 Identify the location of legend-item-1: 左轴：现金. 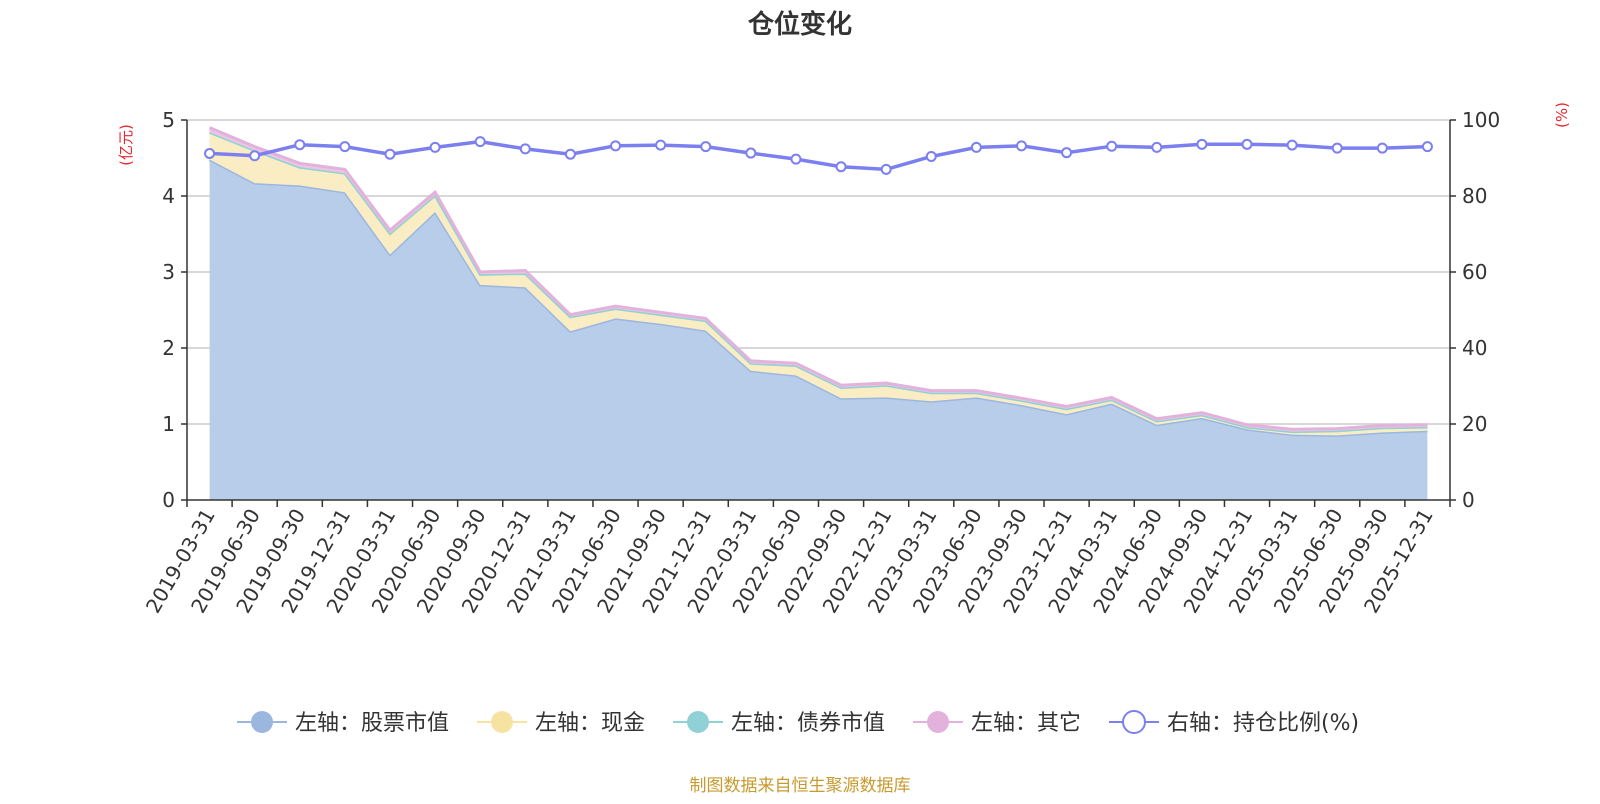
(561, 723).